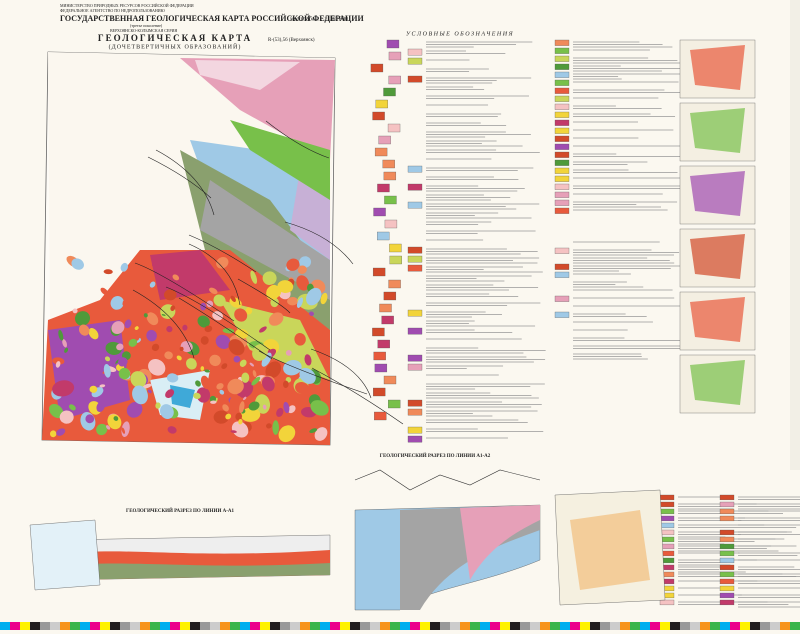 The height and width of the screenshot is (634, 800). I want to click on scale: масштаба 1 : 1 000 000, so click(319, 18).